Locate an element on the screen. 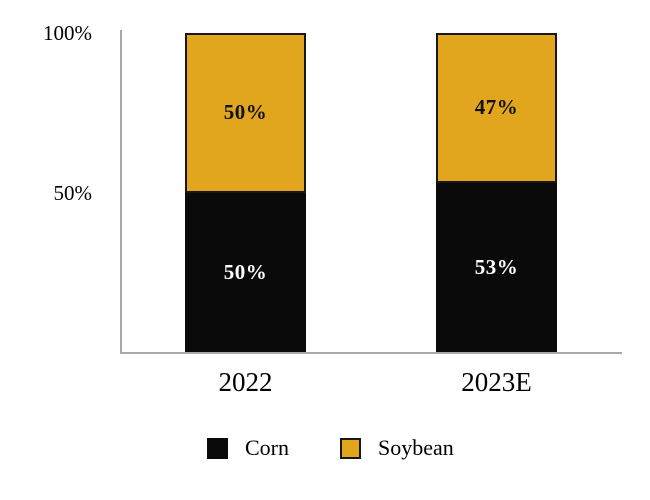  y-axis-tick-label: 50% is located at coordinates (73, 192).